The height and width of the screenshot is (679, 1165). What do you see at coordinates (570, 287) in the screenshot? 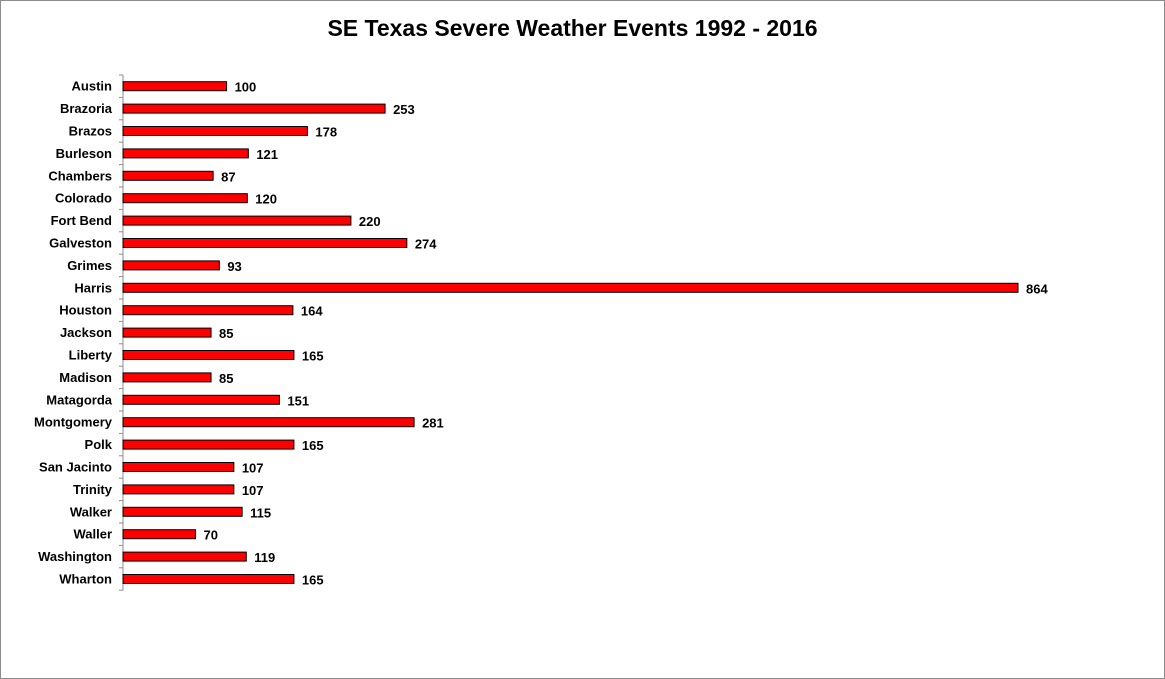
I see `bar-harris` at bounding box center [570, 287].